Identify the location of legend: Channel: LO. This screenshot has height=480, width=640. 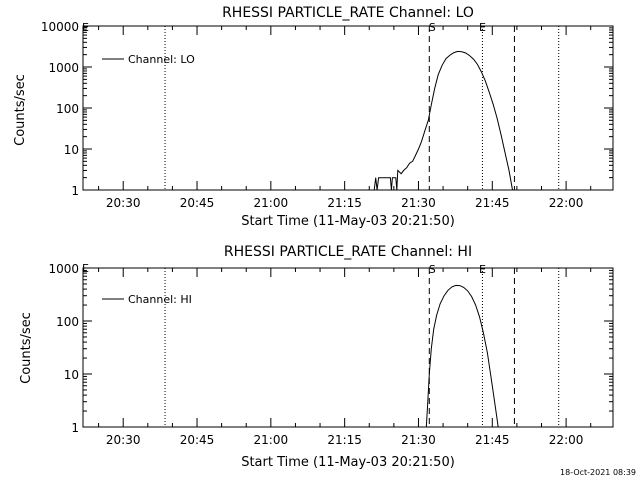
(148, 59).